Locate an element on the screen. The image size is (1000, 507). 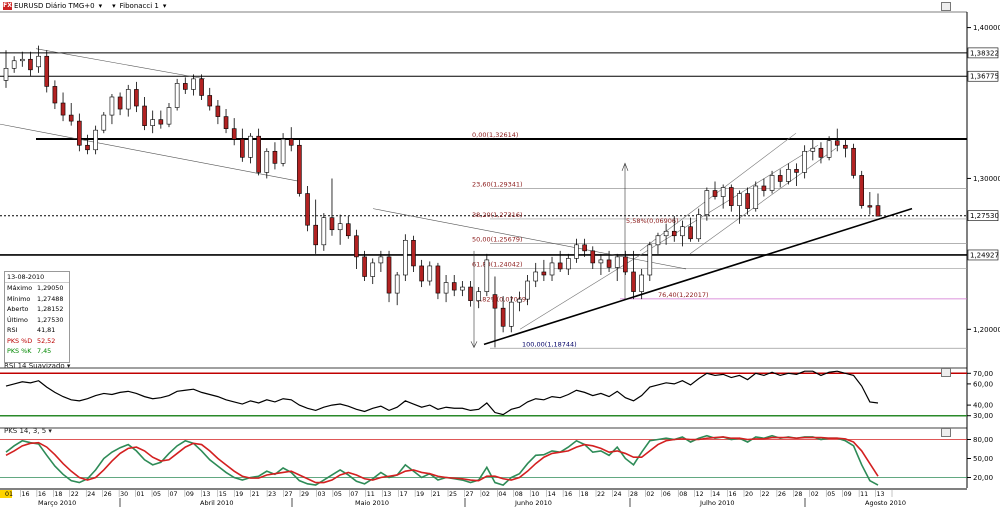
x-tick-label: 10 is located at coordinates (535, 494).